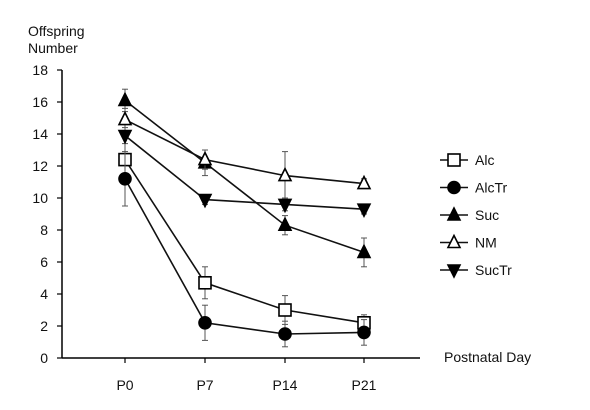 Image resolution: width=590 pixels, height=410 pixels. What do you see at coordinates (493, 270) in the screenshot?
I see `legend-label-suctr: SucTr` at bounding box center [493, 270].